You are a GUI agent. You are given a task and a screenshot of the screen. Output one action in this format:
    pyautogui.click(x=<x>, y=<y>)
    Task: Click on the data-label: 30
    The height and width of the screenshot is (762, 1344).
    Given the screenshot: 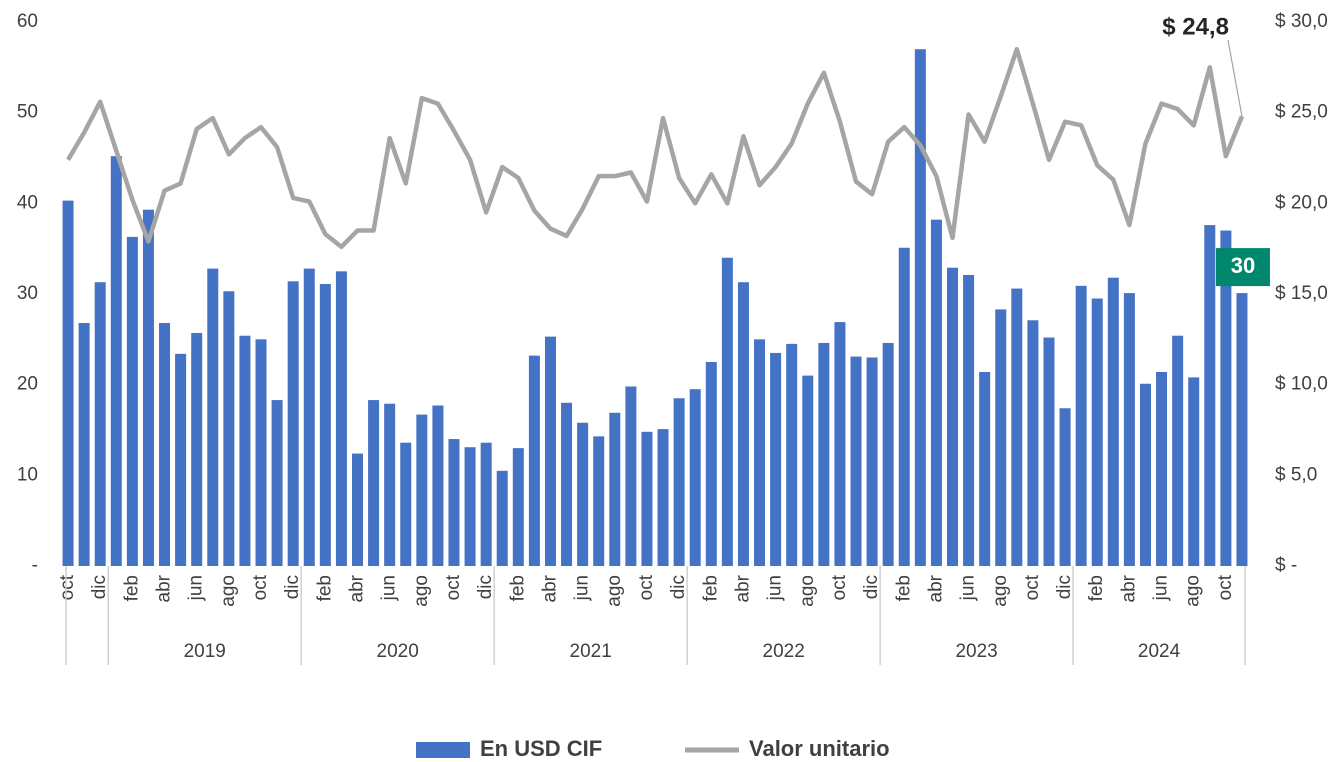 What is the action you would take?
    pyautogui.click(x=1243, y=265)
    